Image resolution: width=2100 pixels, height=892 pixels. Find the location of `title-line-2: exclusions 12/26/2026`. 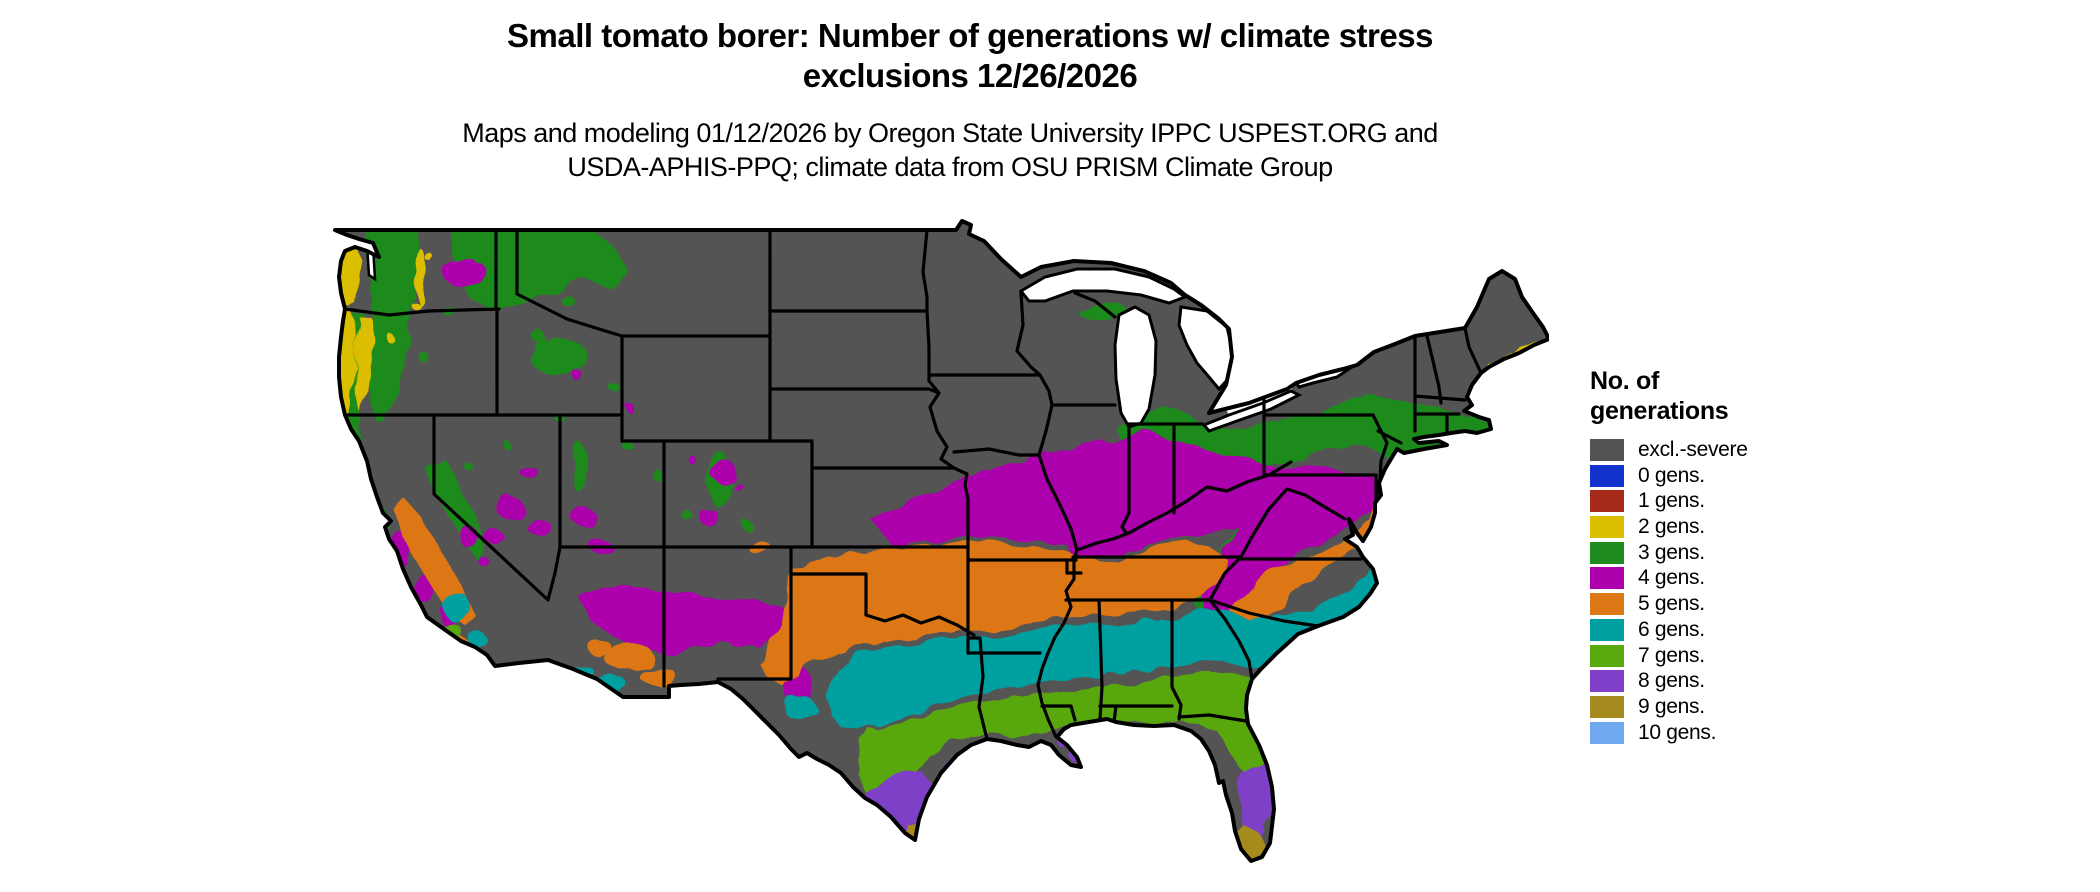

title-line-2: exclusions 12/26/2026 is located at coordinates (970, 75).